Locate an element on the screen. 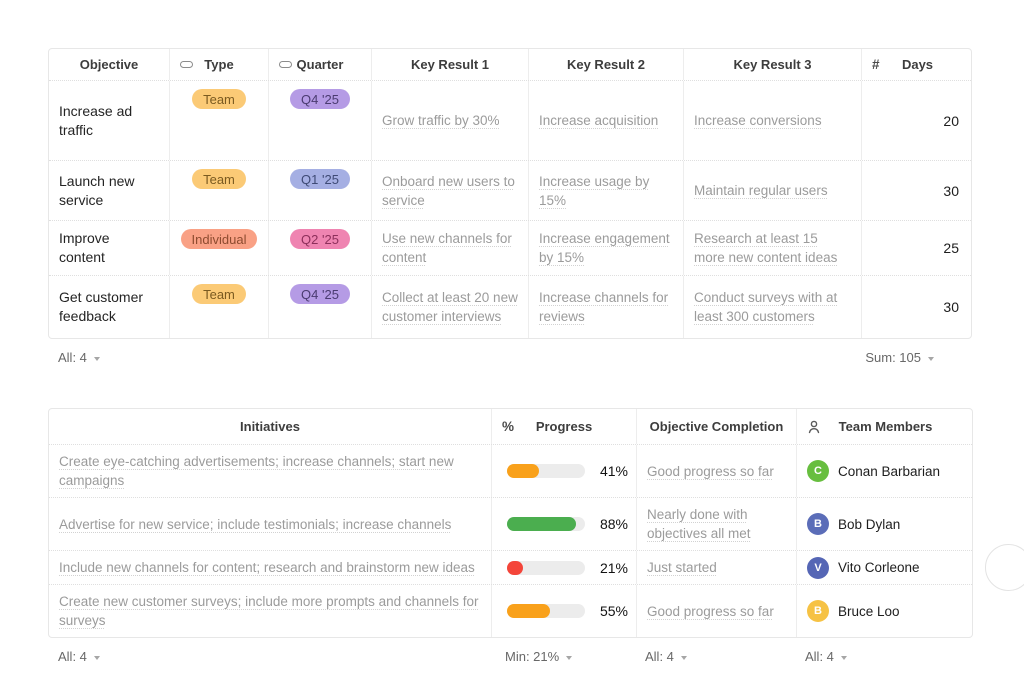 The image size is (1024, 675). completion-count-aggregate: All: 4 is located at coordinates (666, 656).